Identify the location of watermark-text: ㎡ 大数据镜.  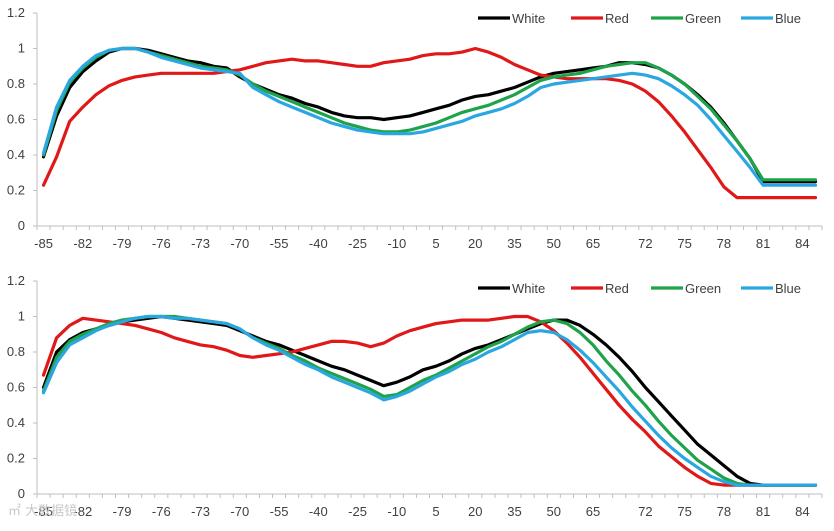
(43, 511).